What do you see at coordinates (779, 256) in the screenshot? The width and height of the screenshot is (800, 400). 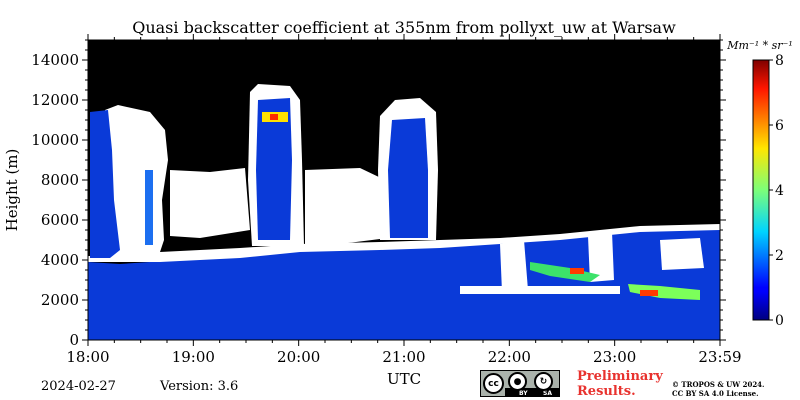 I see `colorbar-tick-label-1: 2` at bounding box center [779, 256].